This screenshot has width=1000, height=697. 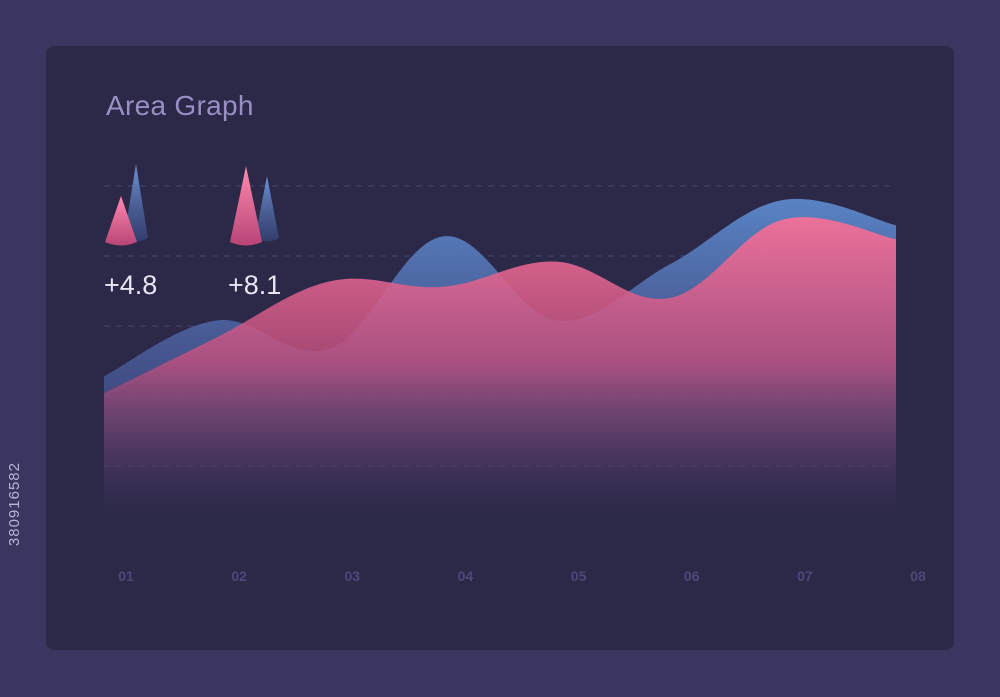 I want to click on x-tick-label: 03, so click(x=352, y=576).